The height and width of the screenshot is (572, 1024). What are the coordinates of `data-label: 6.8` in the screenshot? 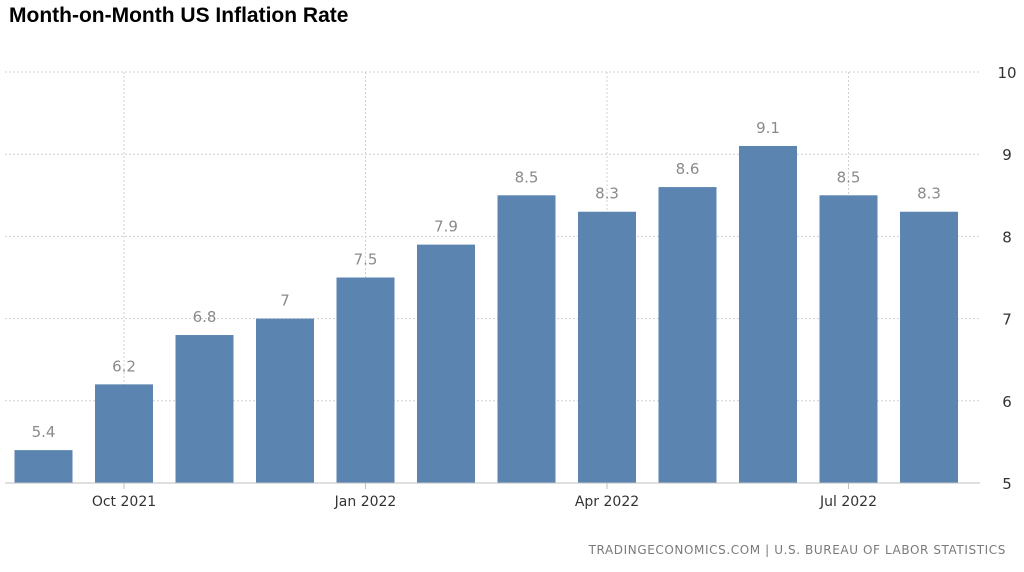 It's located at (205, 317).